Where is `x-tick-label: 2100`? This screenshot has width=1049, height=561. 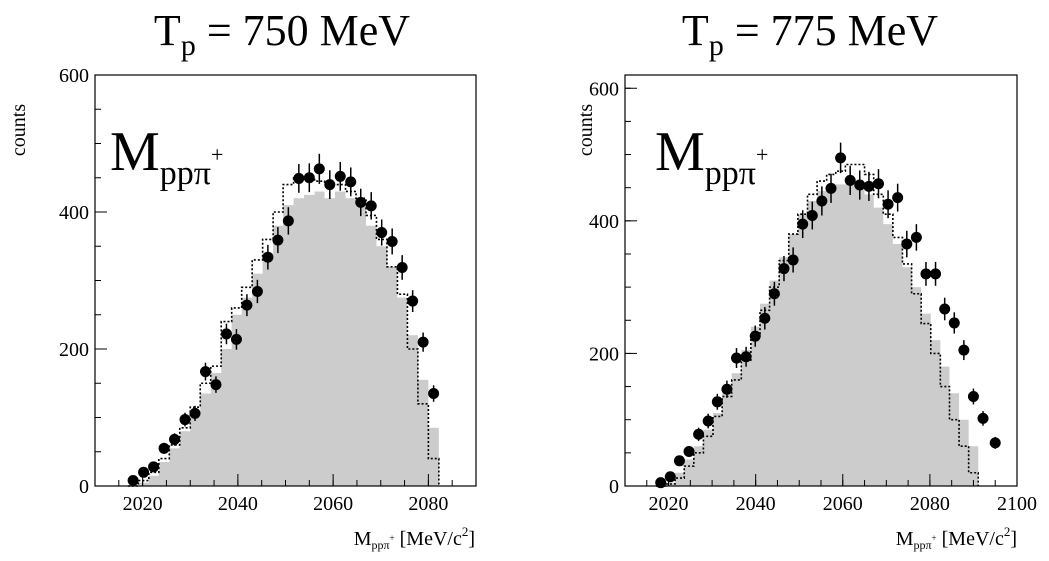
x-tick-label: 2100 is located at coordinates (1017, 504).